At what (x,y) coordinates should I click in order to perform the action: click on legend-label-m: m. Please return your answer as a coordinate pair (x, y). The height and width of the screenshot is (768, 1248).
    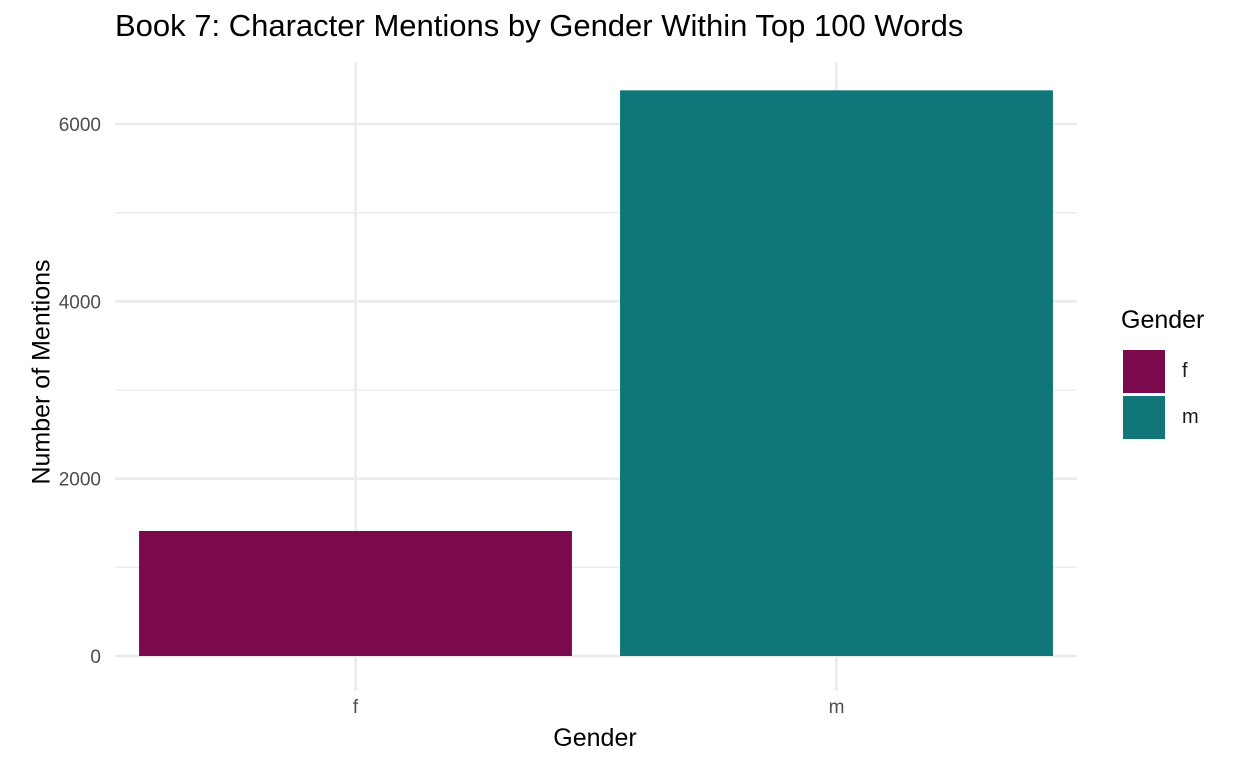
    Looking at the image, I should click on (1190, 417).